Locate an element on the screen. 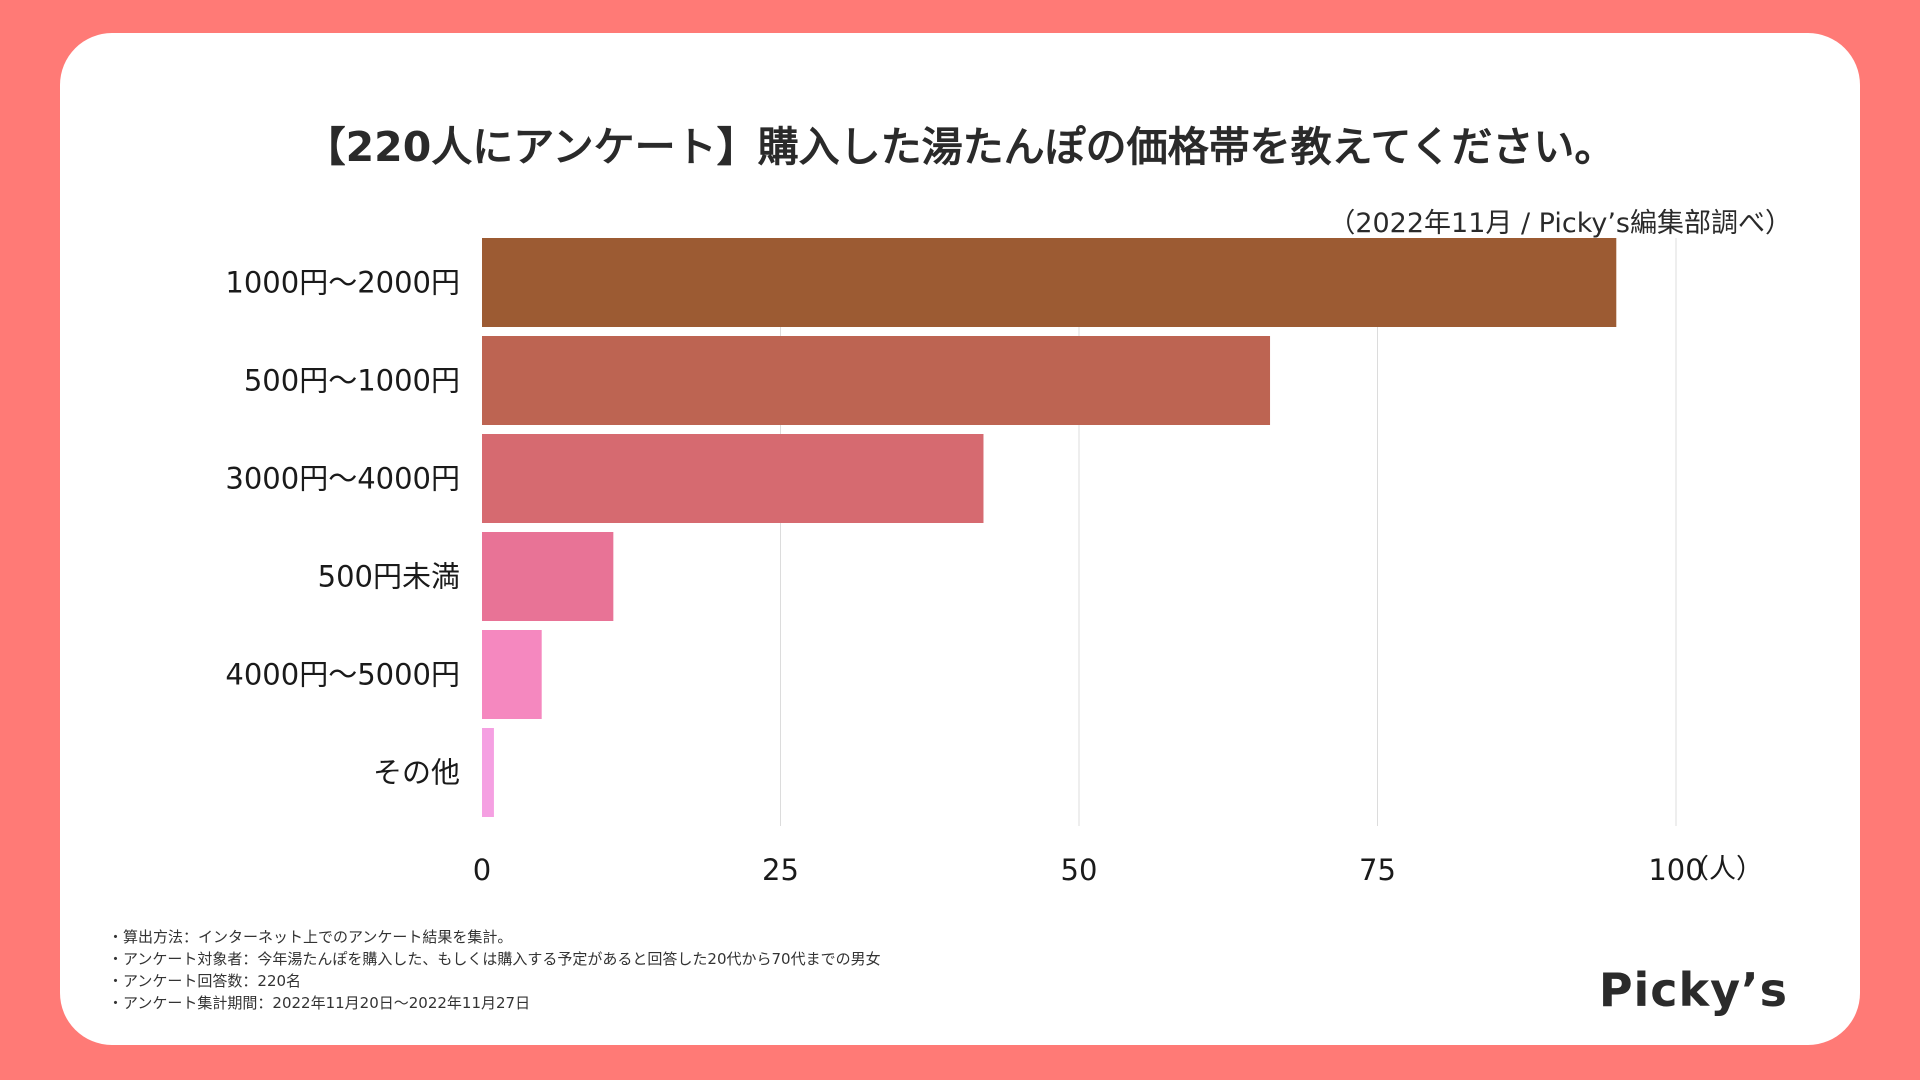  category-label: 500円〜1000円 is located at coordinates (352, 381).